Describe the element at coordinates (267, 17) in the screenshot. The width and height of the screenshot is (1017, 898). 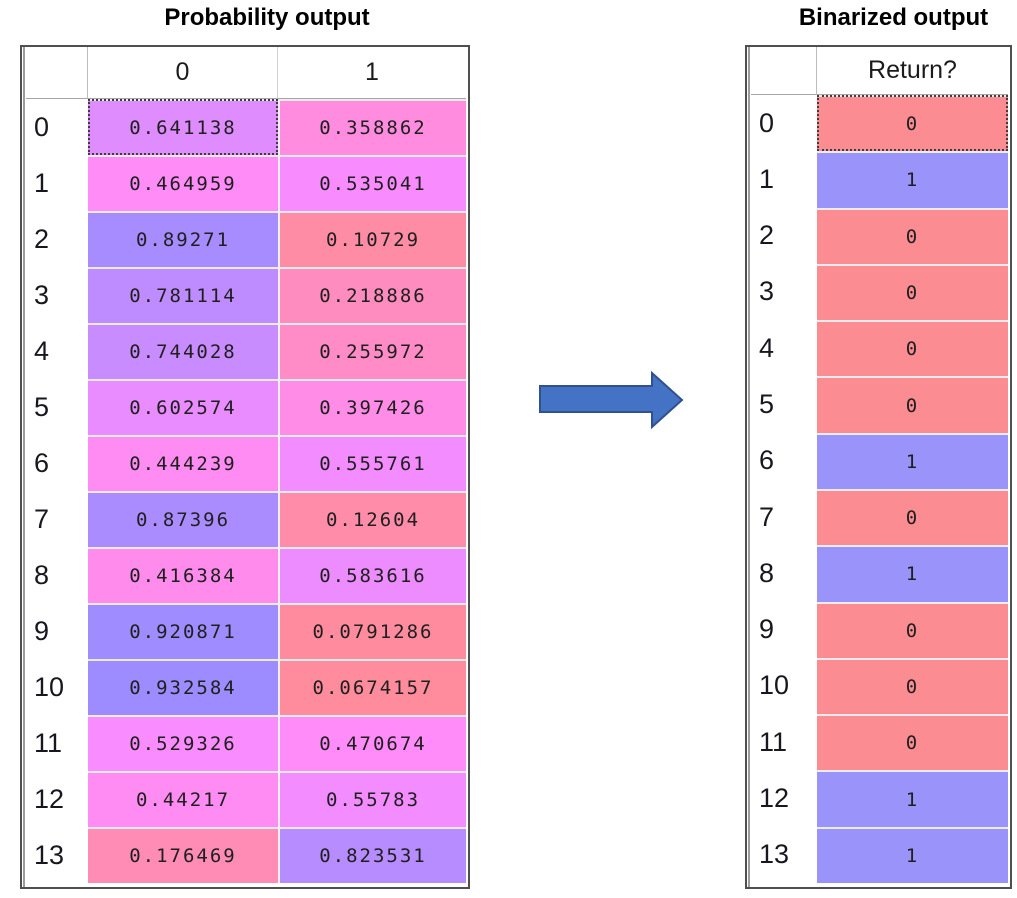
I see `left-table-title: Probability output` at that location.